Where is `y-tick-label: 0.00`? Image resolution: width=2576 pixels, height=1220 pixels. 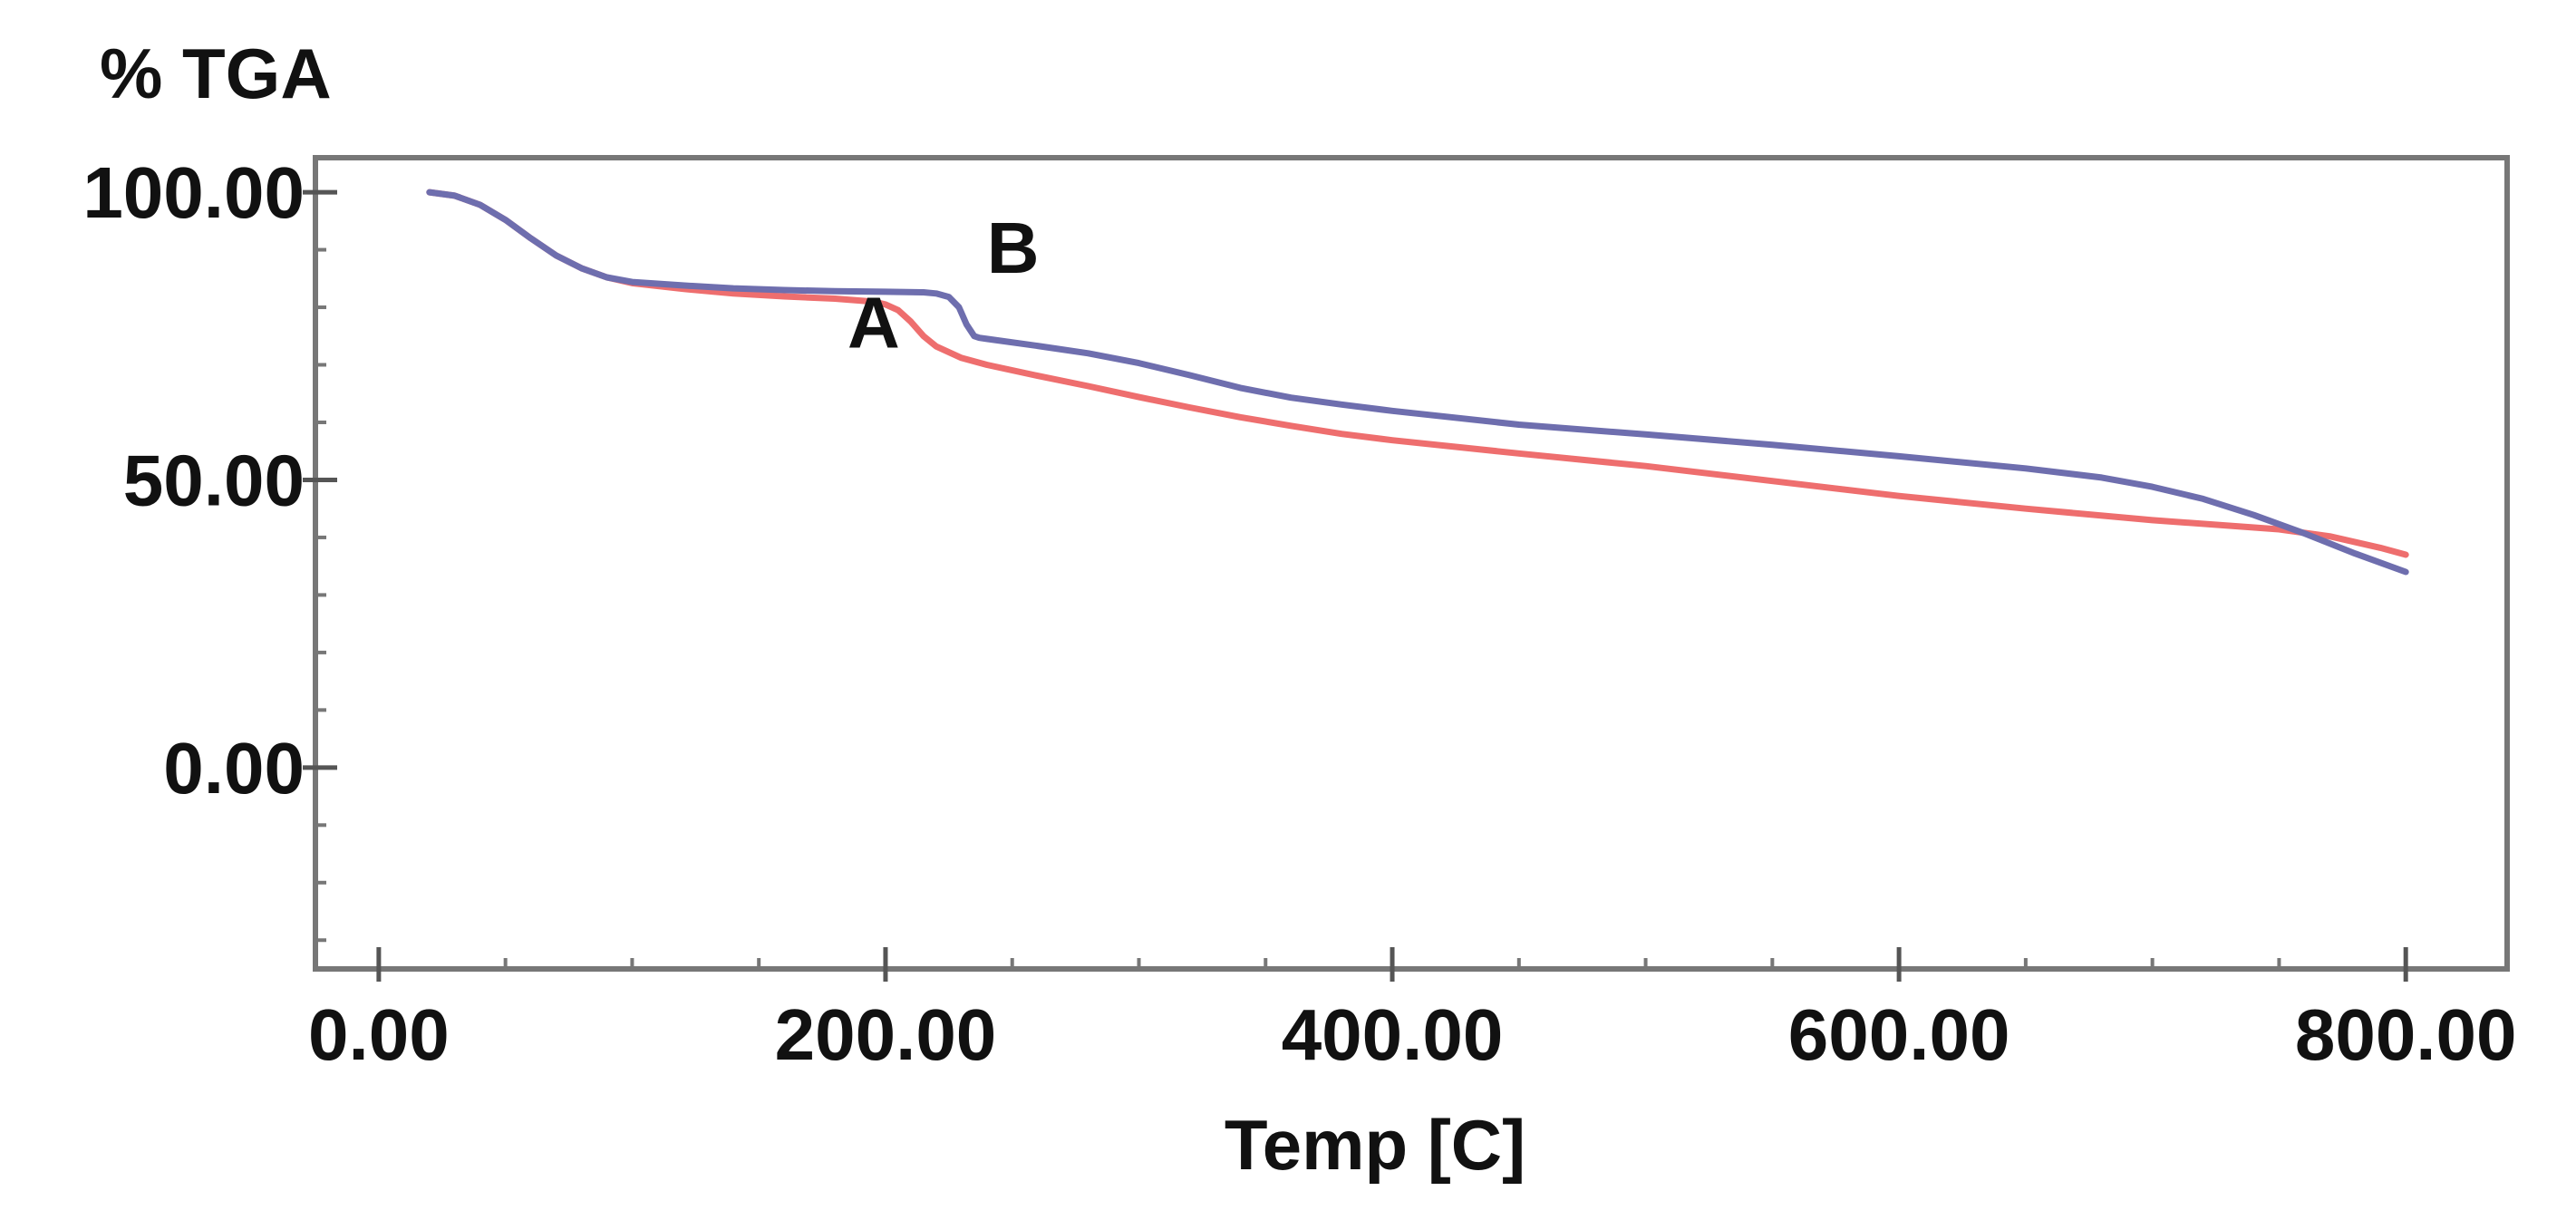 y-tick-label: 0.00 is located at coordinates (234, 768).